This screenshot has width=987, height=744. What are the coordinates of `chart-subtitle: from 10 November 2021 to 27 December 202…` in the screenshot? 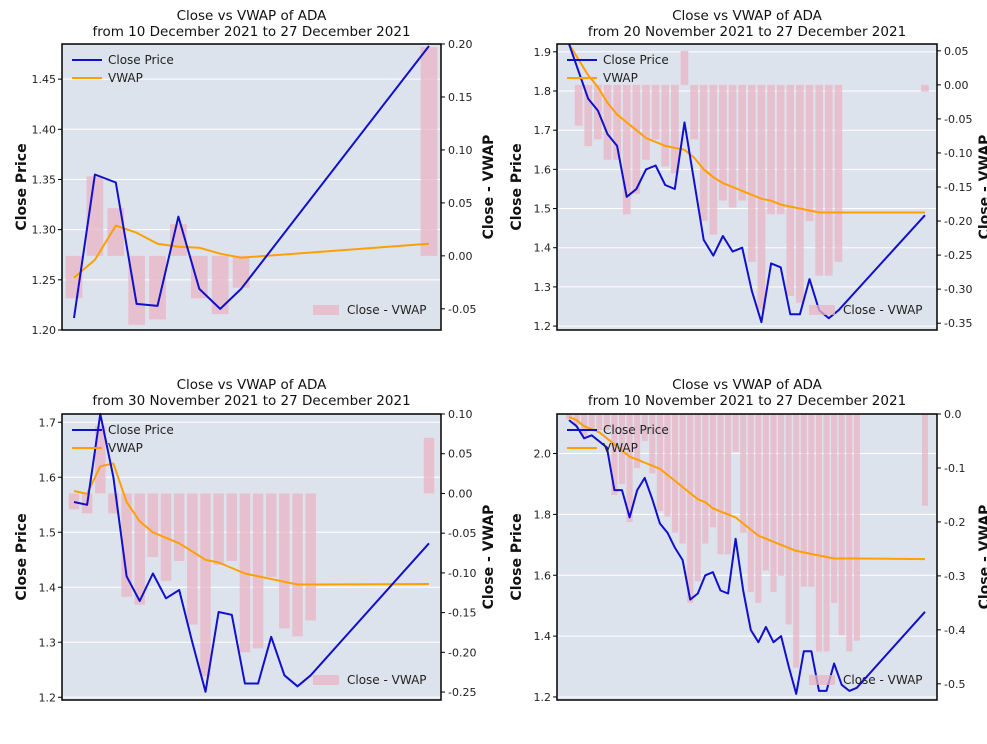 It's located at (747, 401).